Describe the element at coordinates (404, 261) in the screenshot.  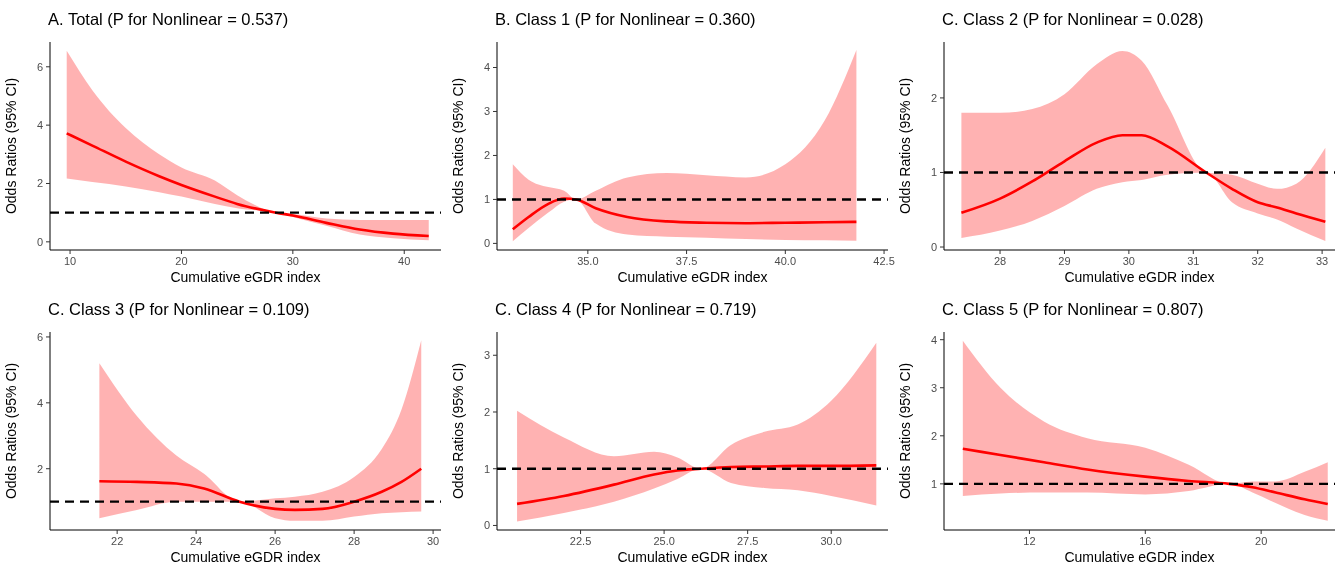
I see `x-tick-label: 40` at that location.